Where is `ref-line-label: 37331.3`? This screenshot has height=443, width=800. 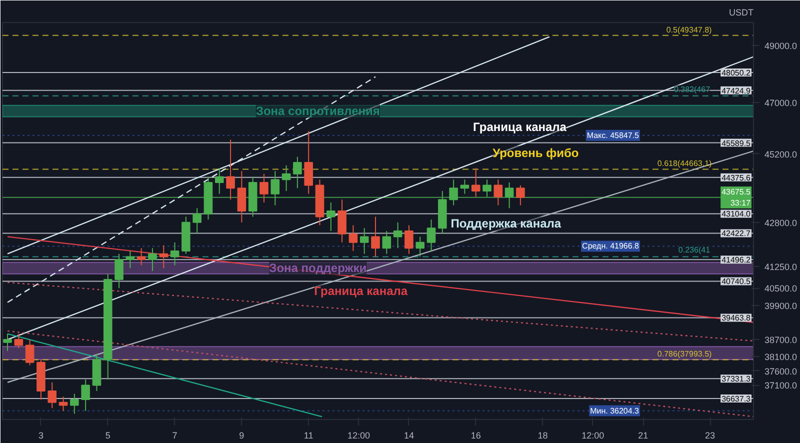
ref-line-label: 37331.3 is located at coordinates (737, 379).